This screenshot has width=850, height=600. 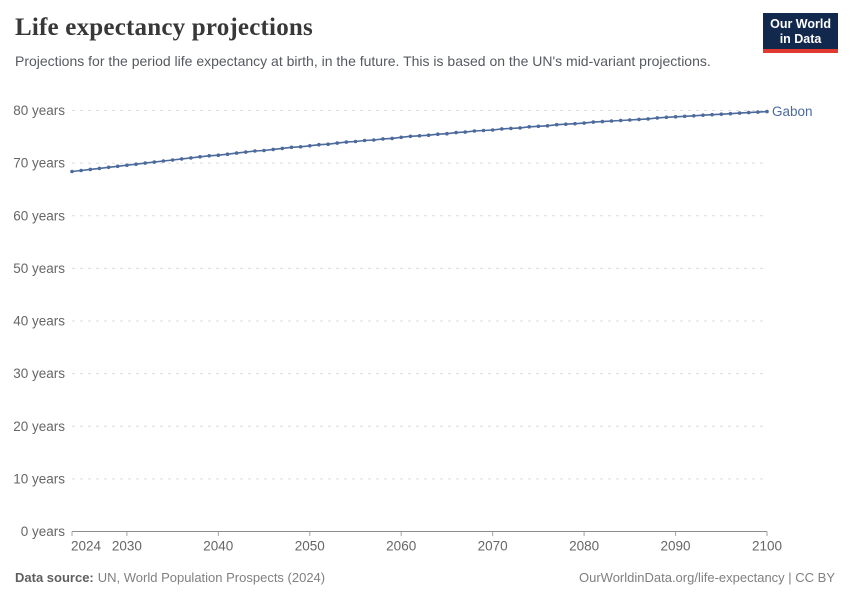 What do you see at coordinates (86, 546) in the screenshot?
I see `x-axis-tick-label: 2024` at bounding box center [86, 546].